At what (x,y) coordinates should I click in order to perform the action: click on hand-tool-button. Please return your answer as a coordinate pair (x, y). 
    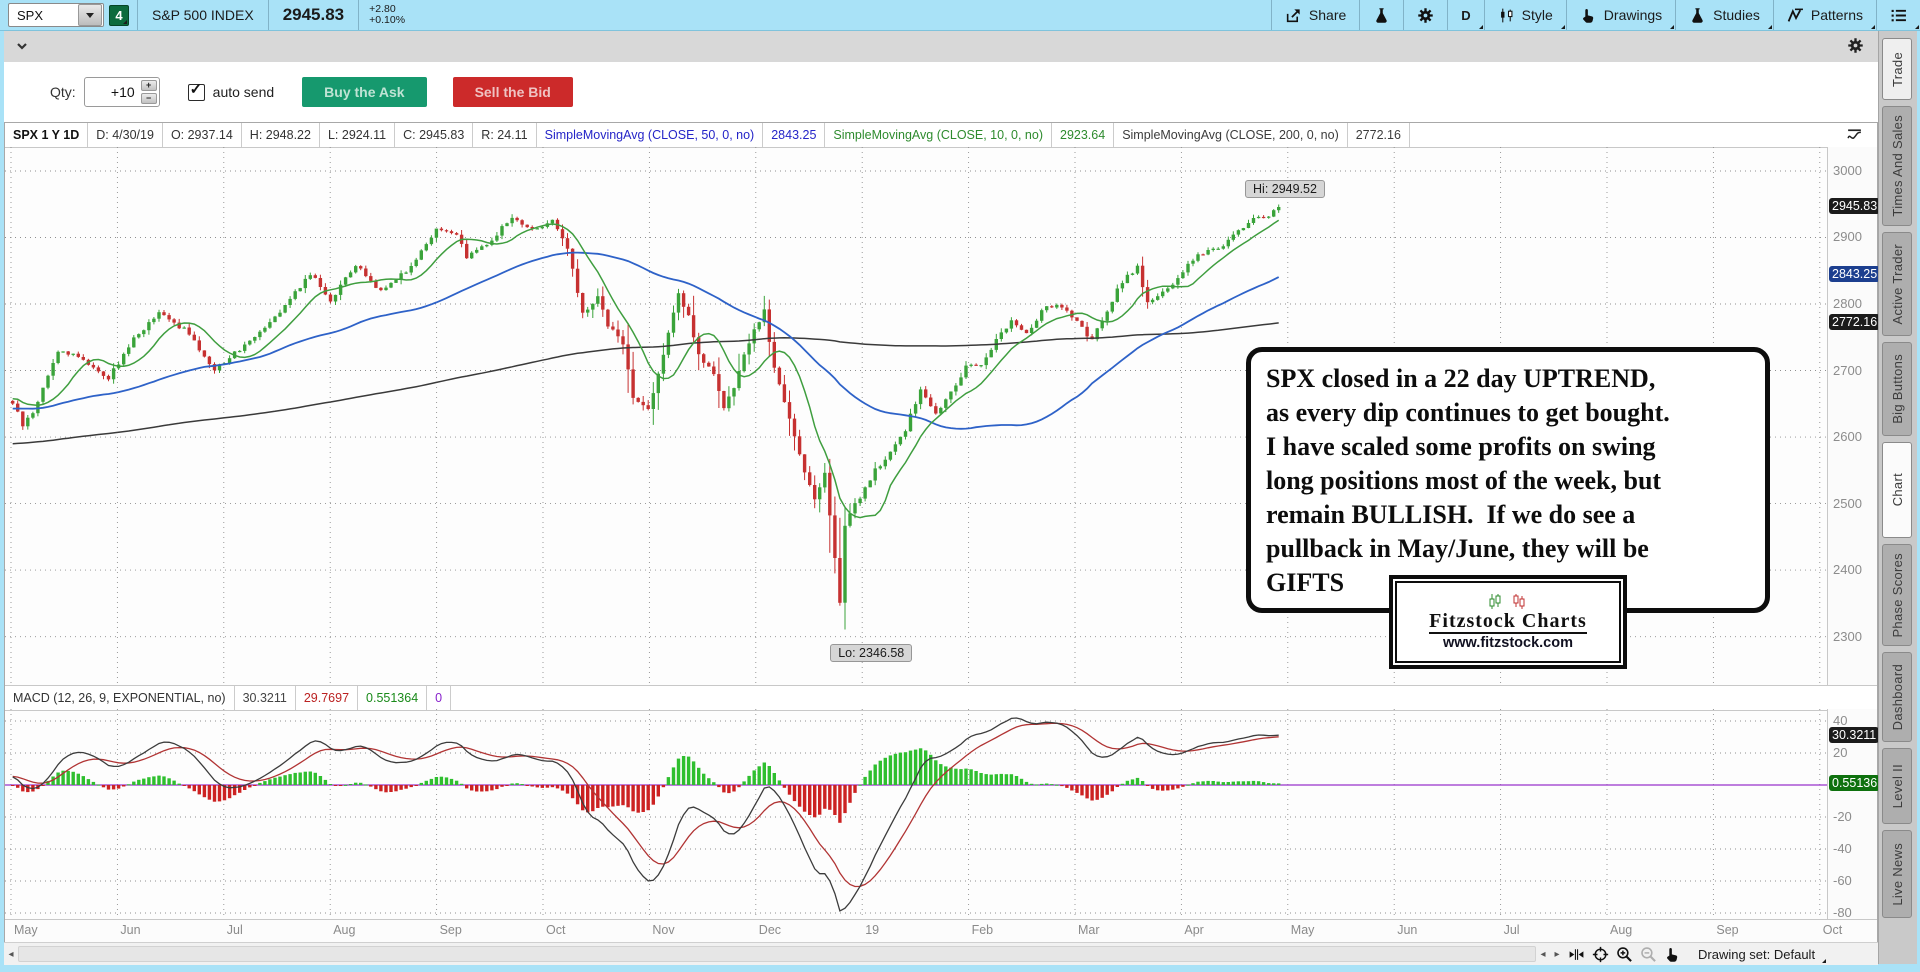
    Looking at the image, I should click on (1672, 954).